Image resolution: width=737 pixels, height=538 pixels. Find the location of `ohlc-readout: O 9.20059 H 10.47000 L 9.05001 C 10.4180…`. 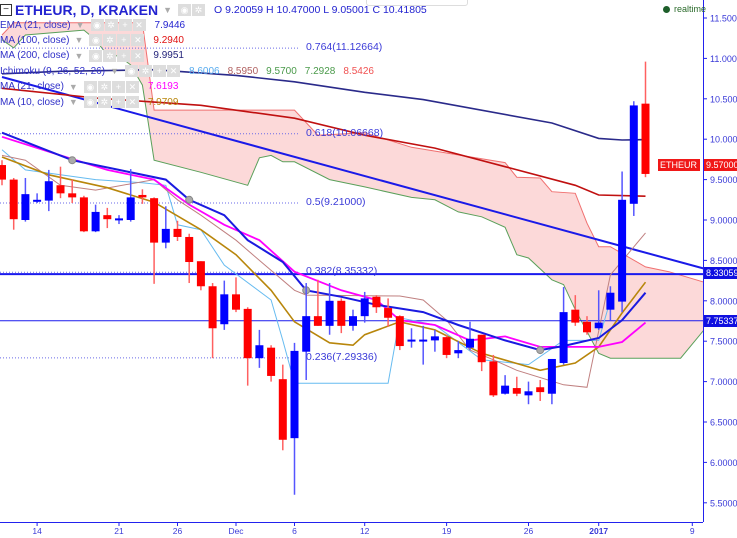

ohlc-readout: O 9.20059 H 10.47000 L 9.05001 C 10.4180… is located at coordinates (320, 10).